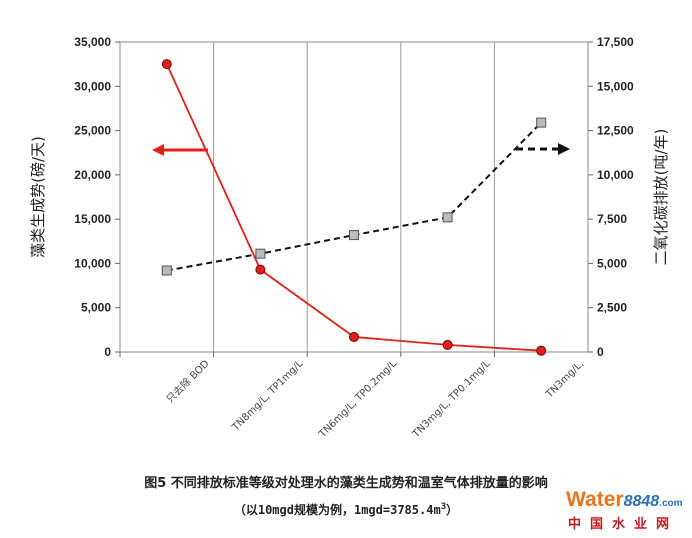  Describe the element at coordinates (96, 308) in the screenshot. I see `y-tick-label: 5,000` at that location.